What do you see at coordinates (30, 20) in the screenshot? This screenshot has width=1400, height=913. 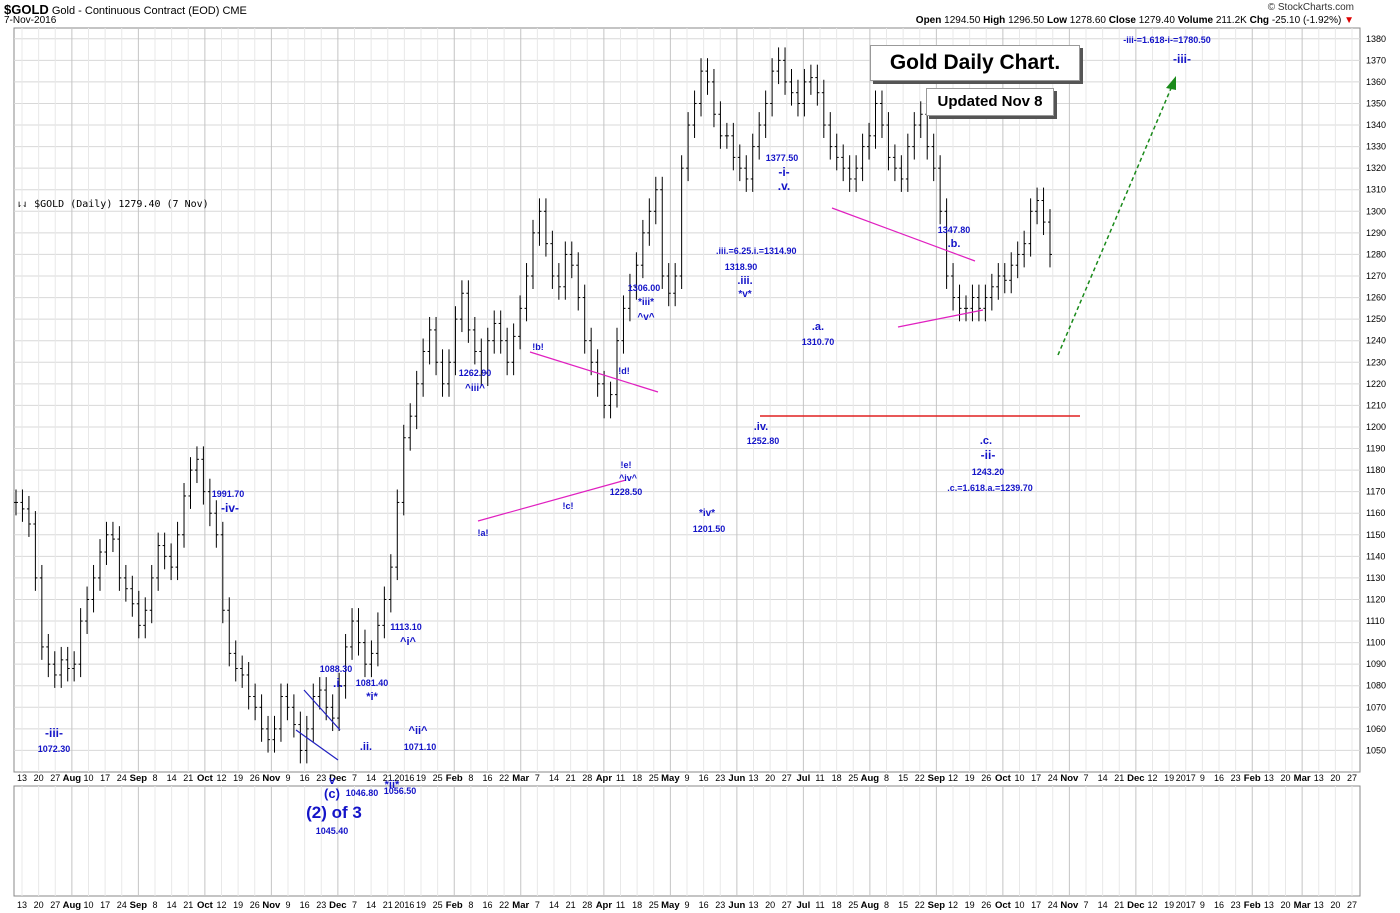 I see `chart-date: 7-Nov-2016` at bounding box center [30, 20].